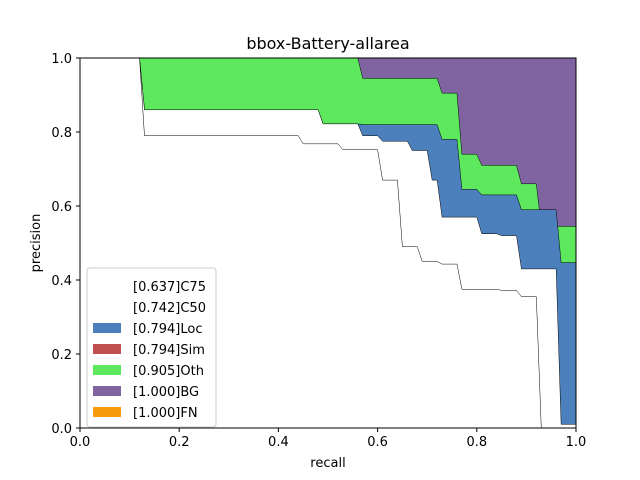 The image size is (640, 480). I want to click on y-tick-label-3: 0.6, so click(61, 207).